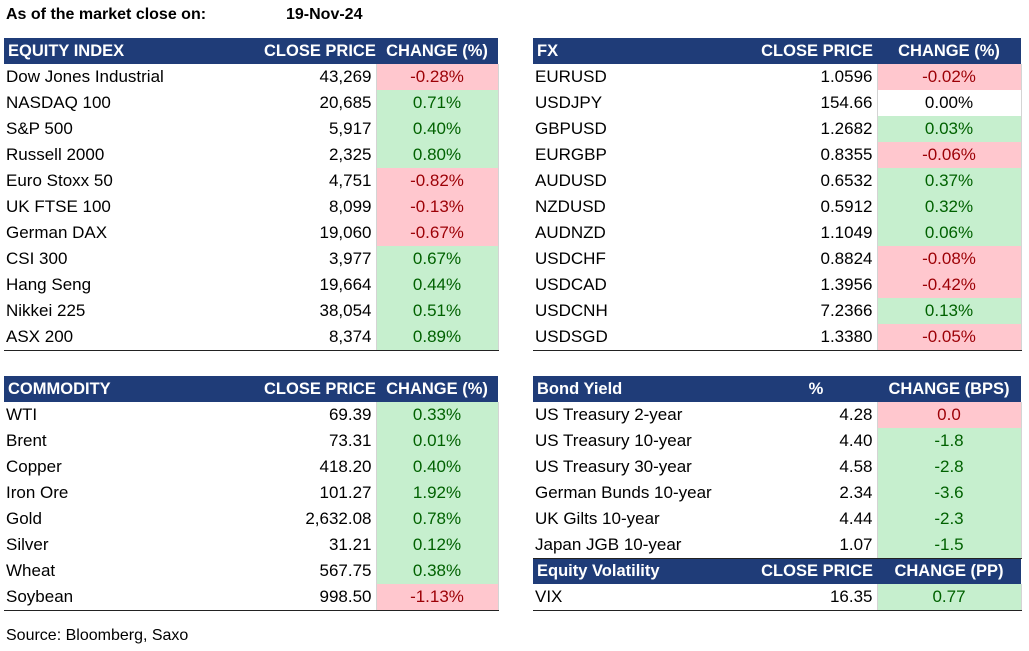 This screenshot has height=651, width=1029. I want to click on row-close: 73.31, so click(350, 440).